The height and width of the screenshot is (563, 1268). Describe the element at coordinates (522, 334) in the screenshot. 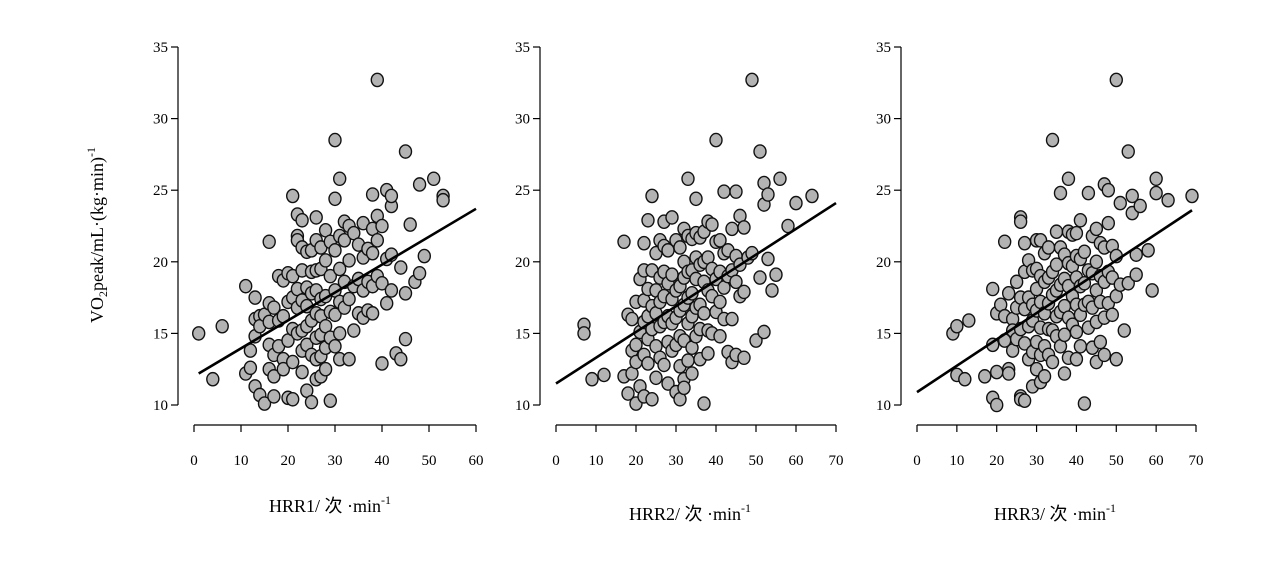

I see `y-tick-label: 15` at that location.